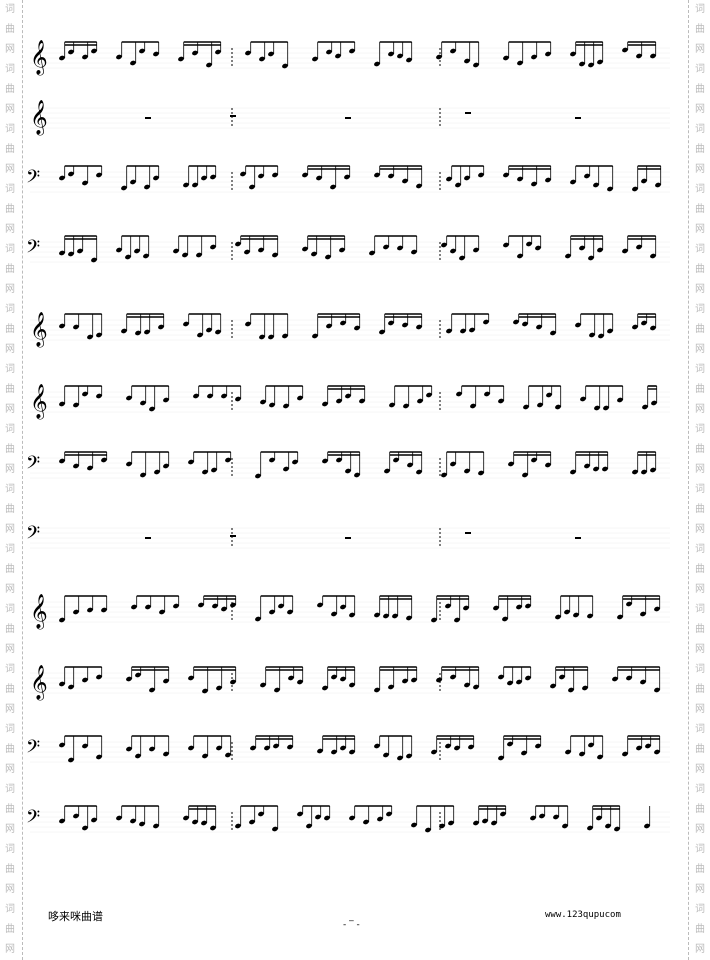 The image size is (710, 960). I want to click on treble-clef: 𝄞, so click(39, 402).